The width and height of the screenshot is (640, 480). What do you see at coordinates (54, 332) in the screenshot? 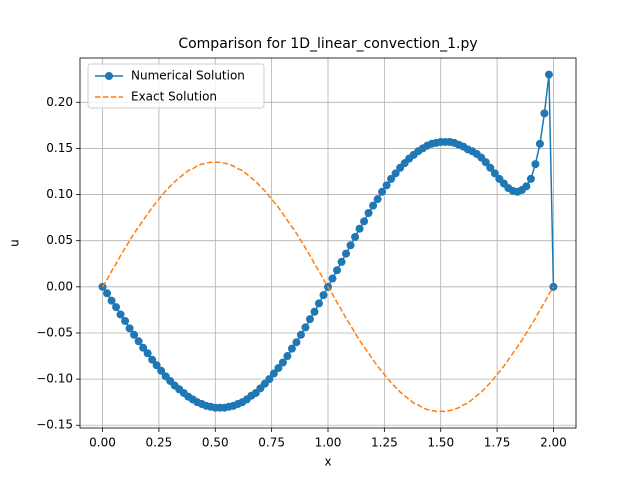
I see `y-tick-label: −0.05` at bounding box center [54, 332].